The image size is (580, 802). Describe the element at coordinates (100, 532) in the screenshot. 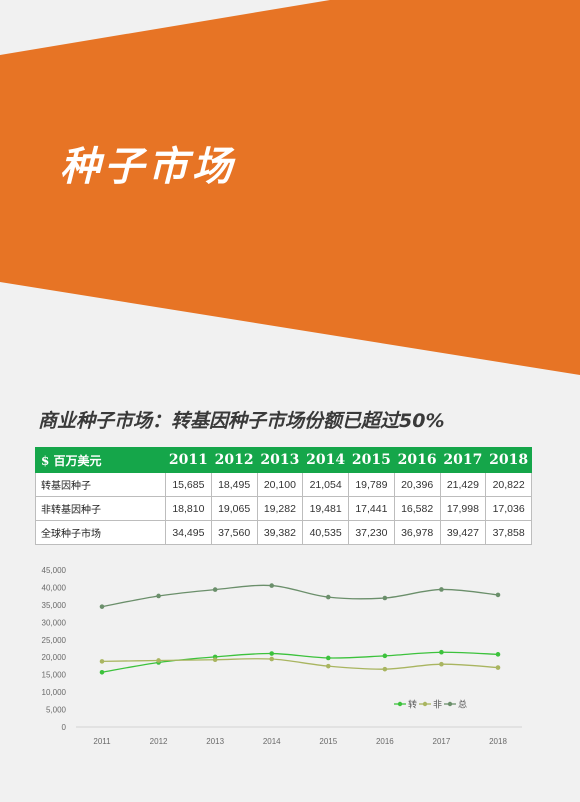

I see `row-label: 全球种子市场` at that location.